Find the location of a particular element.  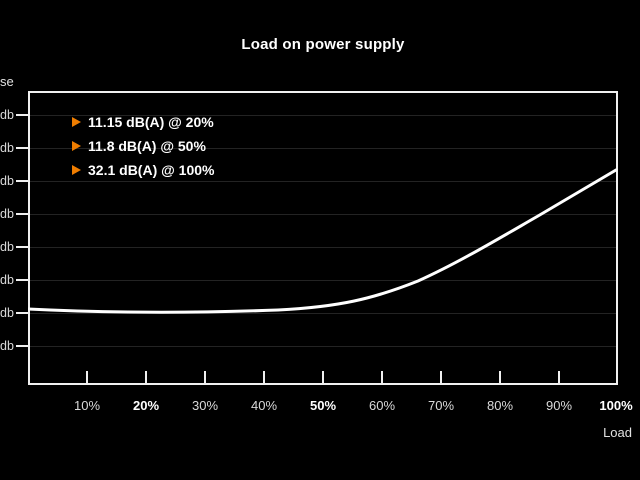

x-tick-label-30: 30% is located at coordinates (205, 405).